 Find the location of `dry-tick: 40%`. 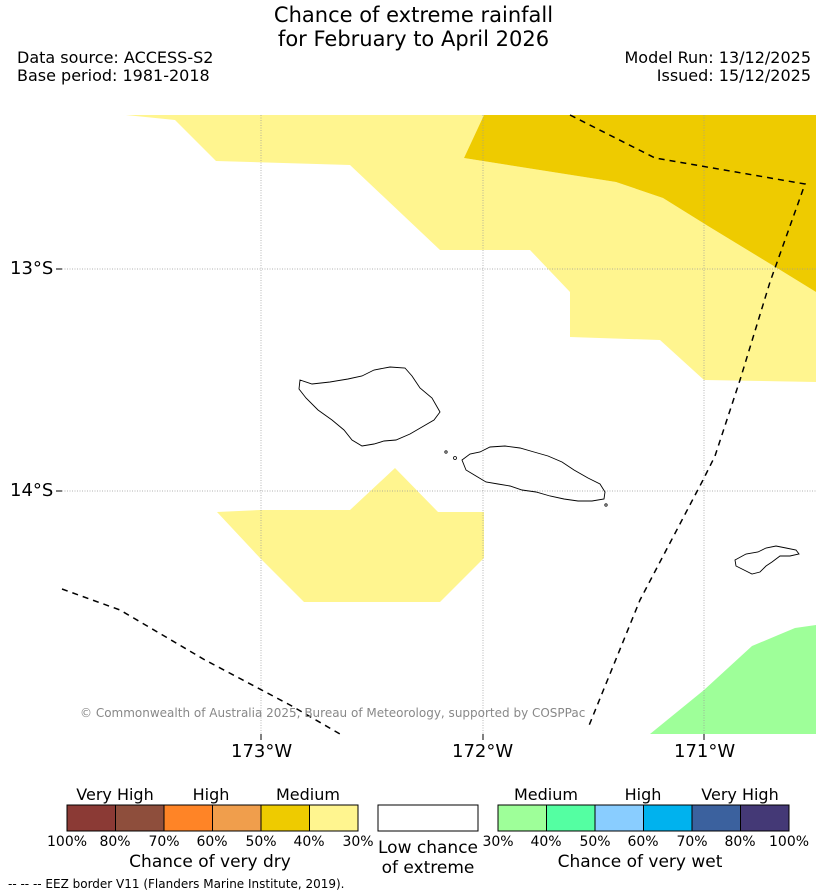

dry-tick: 40% is located at coordinates (309, 842).